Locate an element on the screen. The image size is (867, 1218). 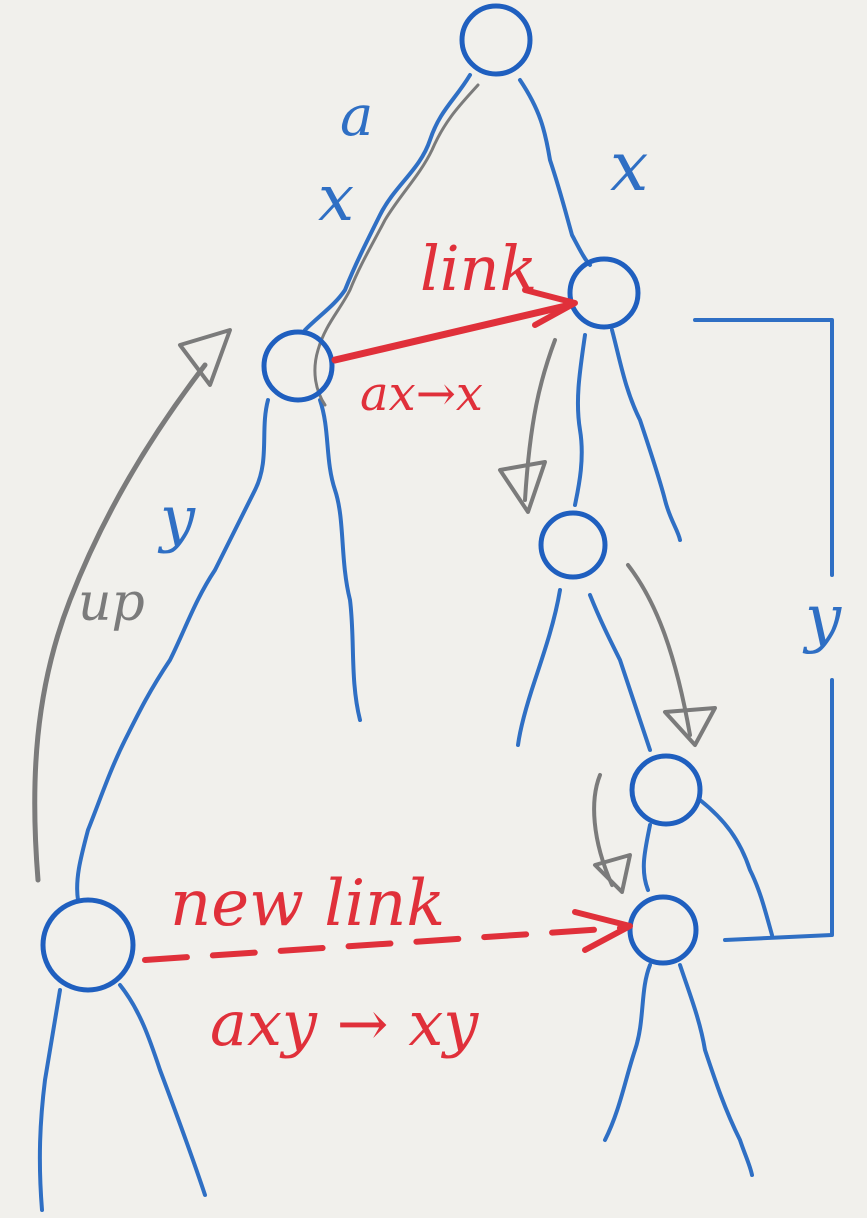
edge-left-node-down-mid is located at coordinates (340, 560).